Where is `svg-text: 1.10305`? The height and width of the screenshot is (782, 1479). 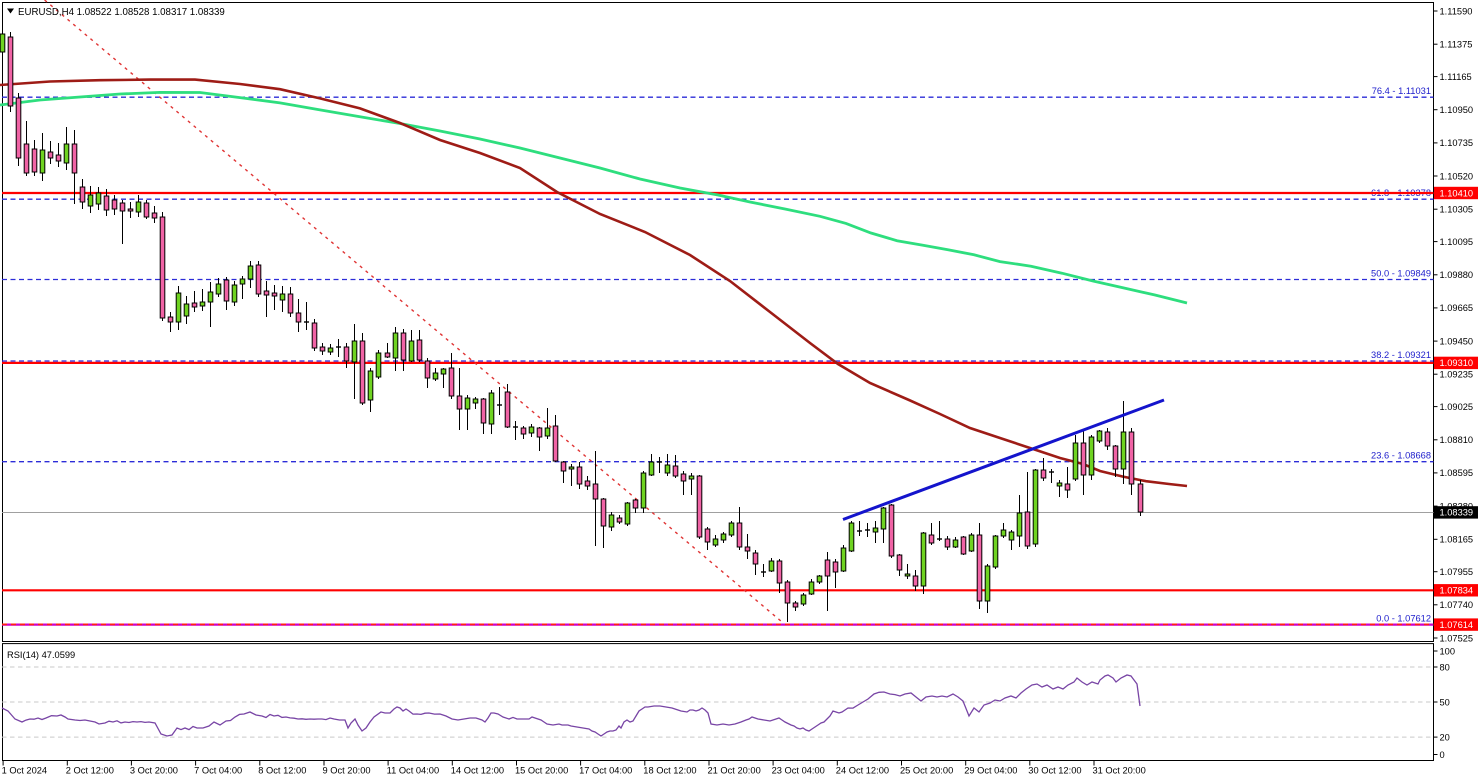
svg-text: 1.10305 is located at coordinates (1457, 210).